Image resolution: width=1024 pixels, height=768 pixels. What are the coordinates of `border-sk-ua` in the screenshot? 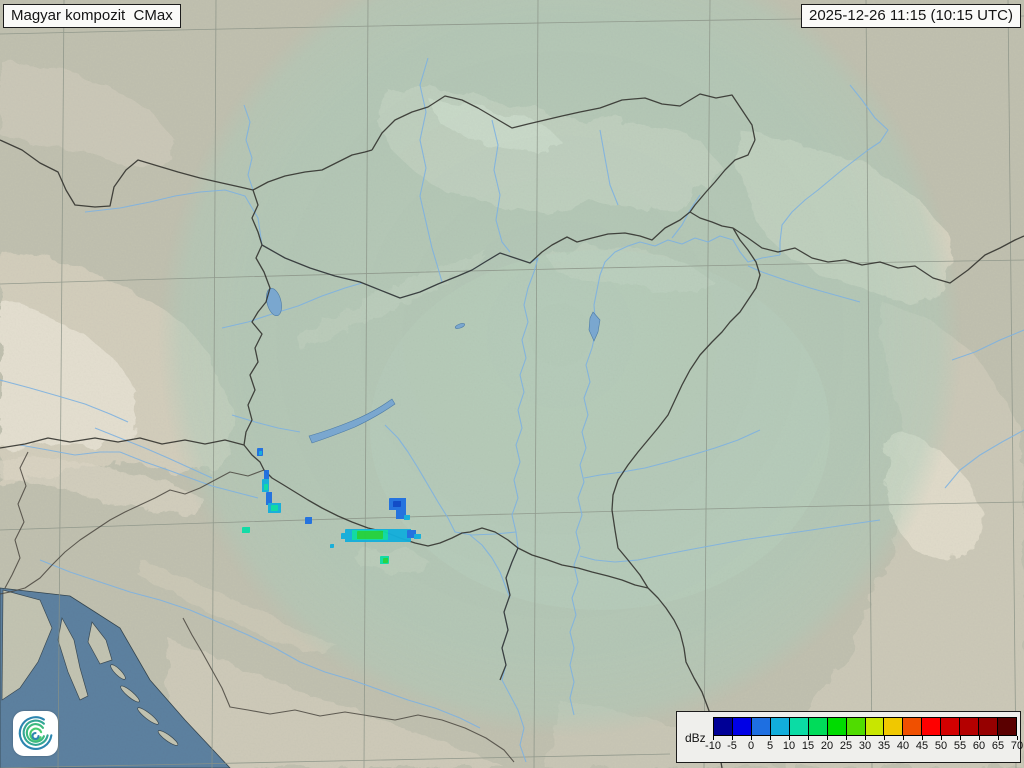 It's located at (722, 176).